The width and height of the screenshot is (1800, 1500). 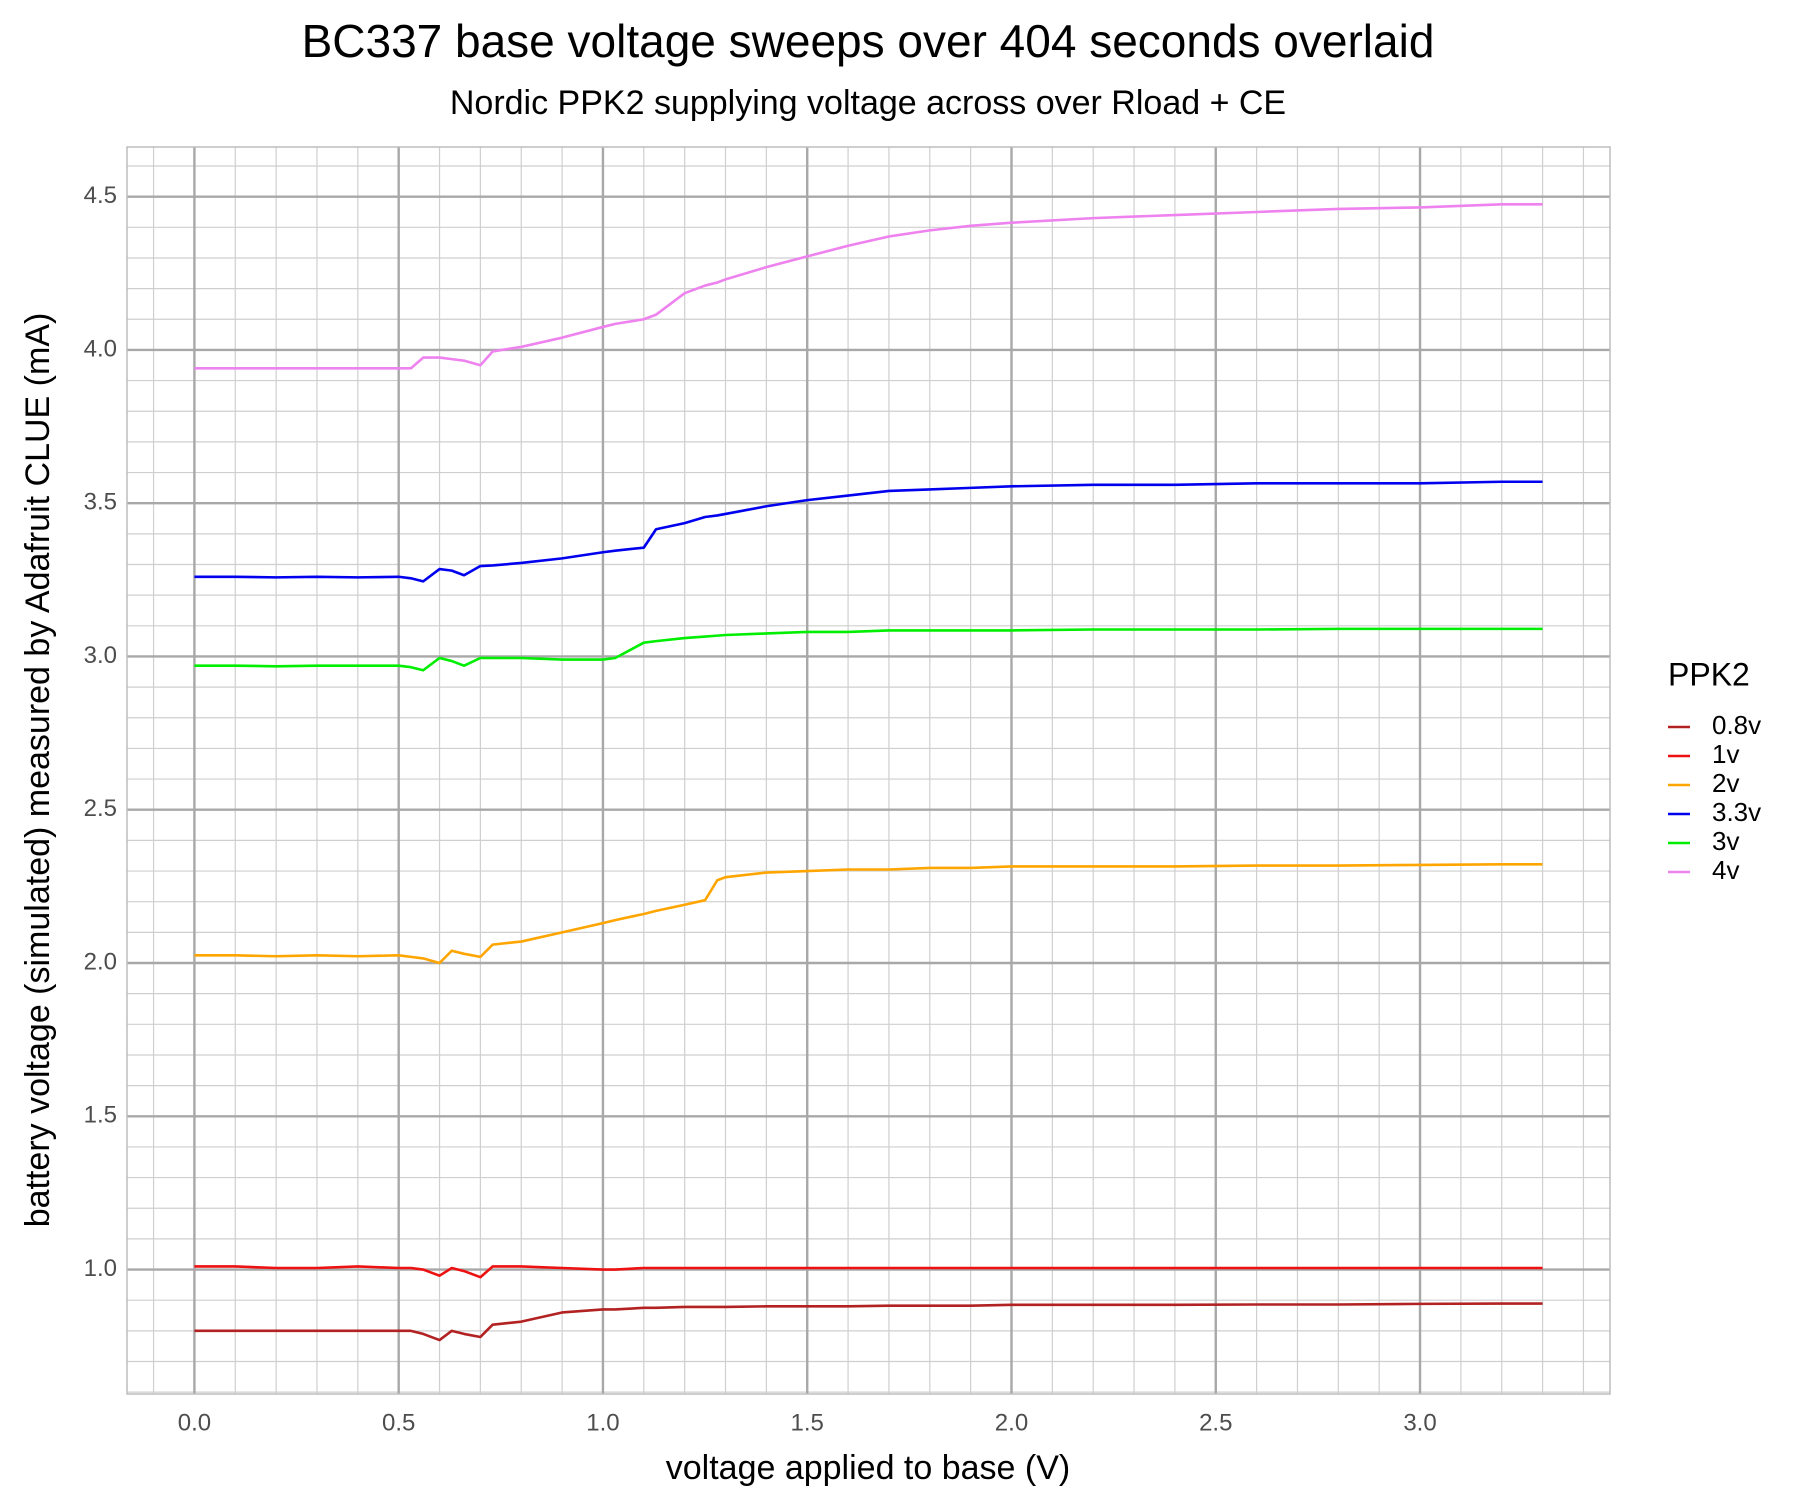 What do you see at coordinates (100, 348) in the screenshot?
I see `y-tick-label: 4.0` at bounding box center [100, 348].